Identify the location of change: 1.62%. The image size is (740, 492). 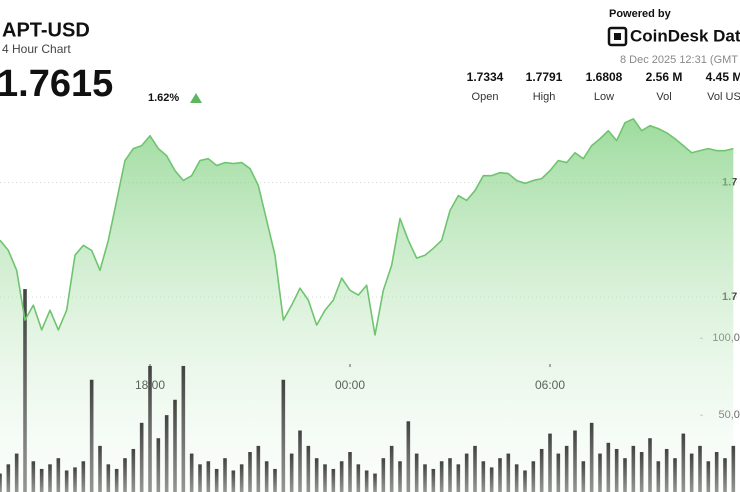
(163, 98).